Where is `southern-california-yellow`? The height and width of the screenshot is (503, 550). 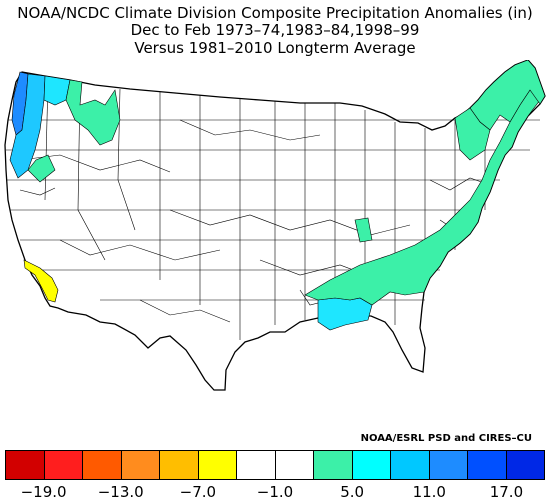
southern-california-yellow is located at coordinates (41, 281).